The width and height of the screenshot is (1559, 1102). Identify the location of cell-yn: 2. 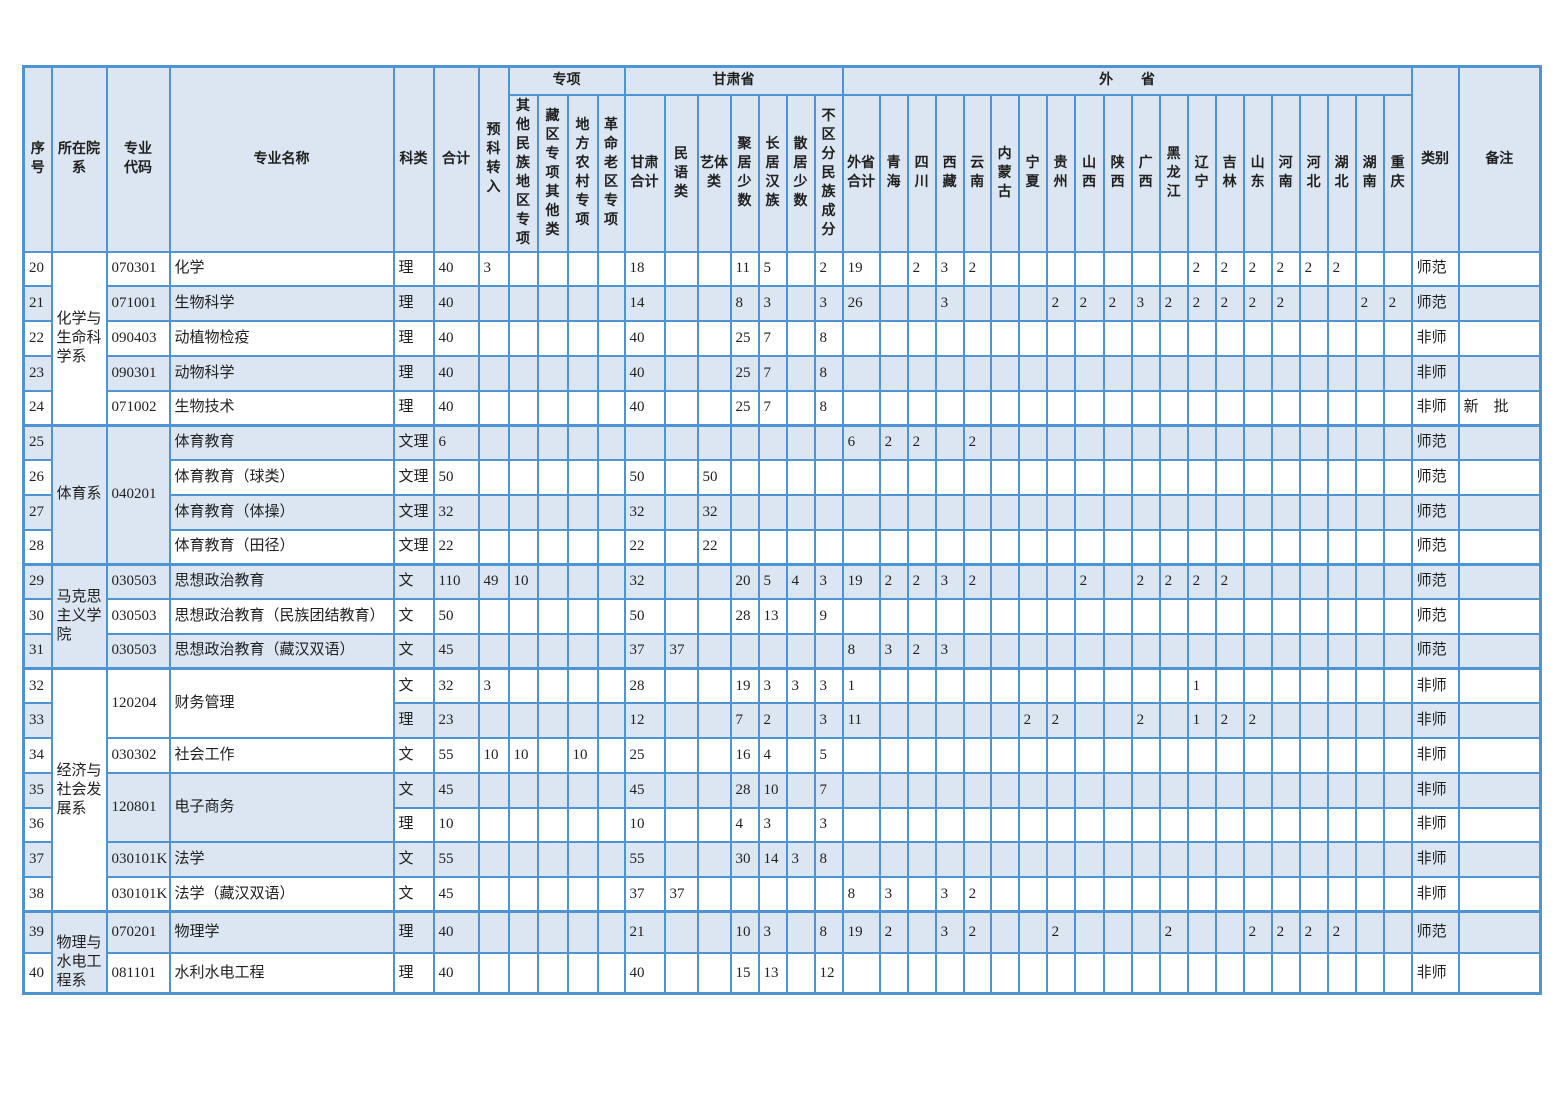
(977, 442).